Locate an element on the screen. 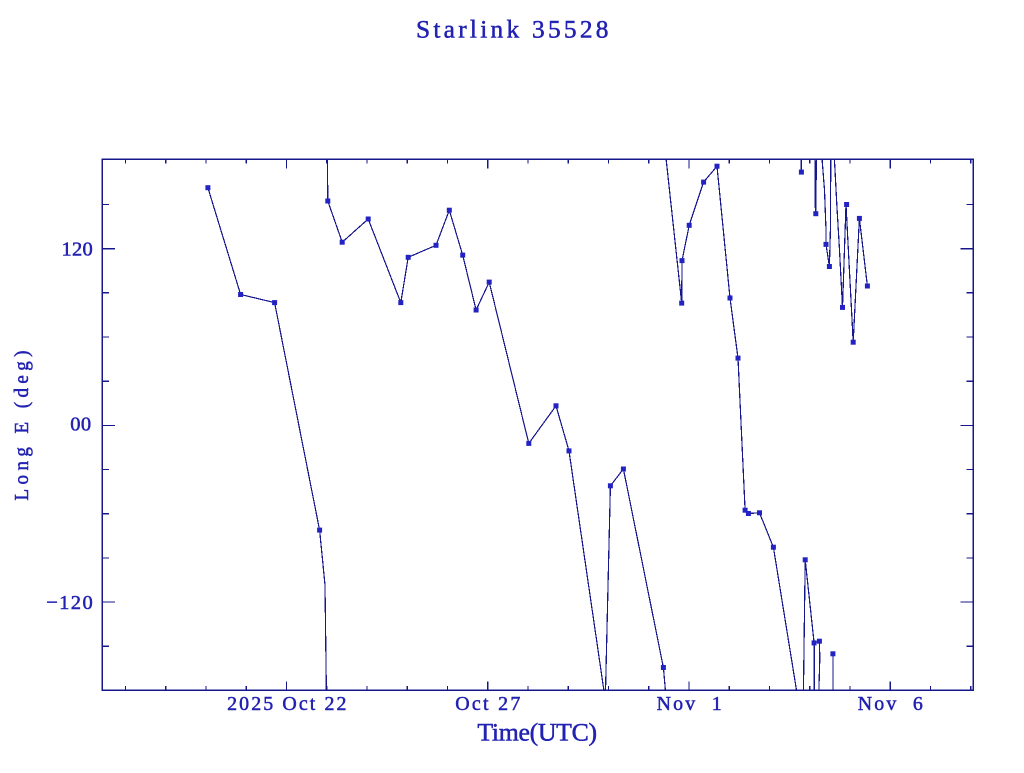 The height and width of the screenshot is (773, 1024). svg-text: Nov 1 is located at coordinates (689, 704).